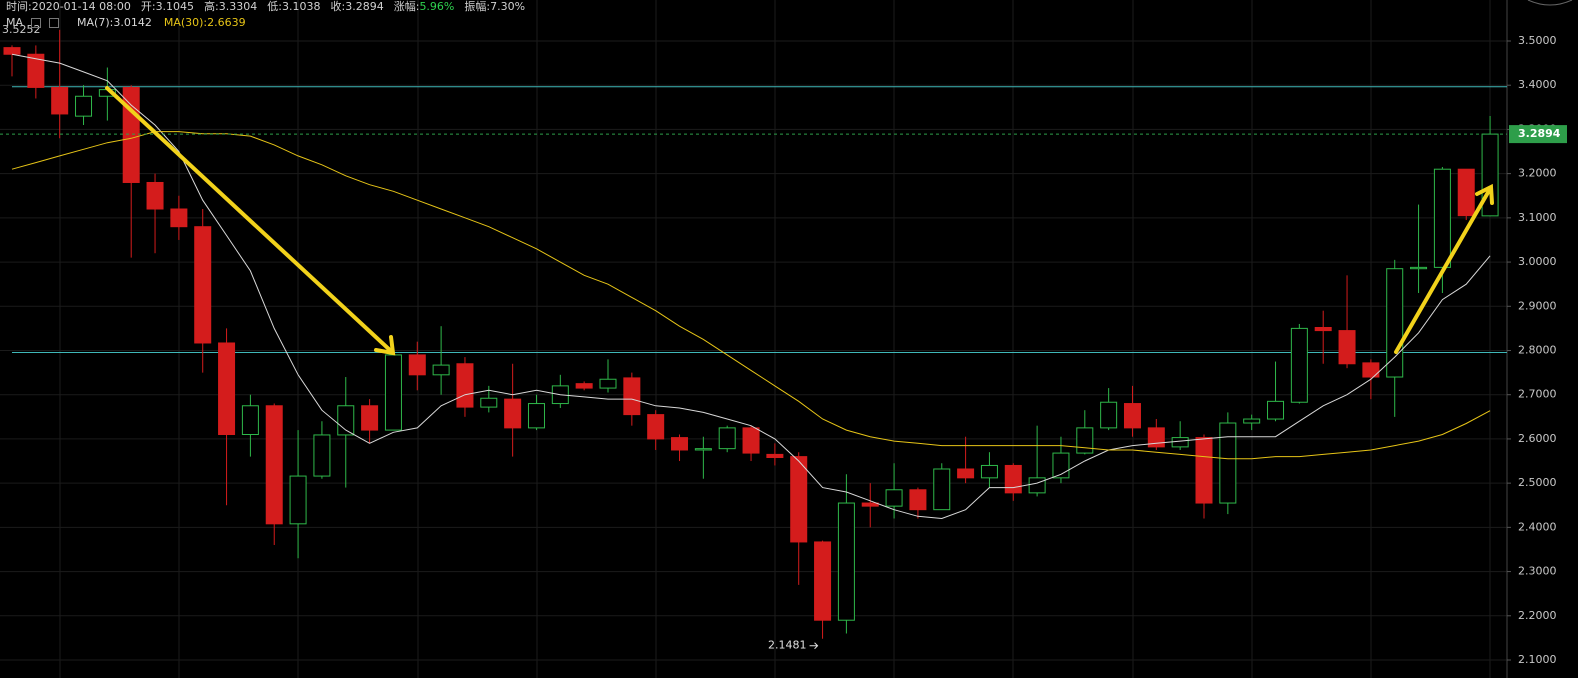 This screenshot has height=678, width=1578. I want to click on legend-name: MA(30):, so click(185, 22).